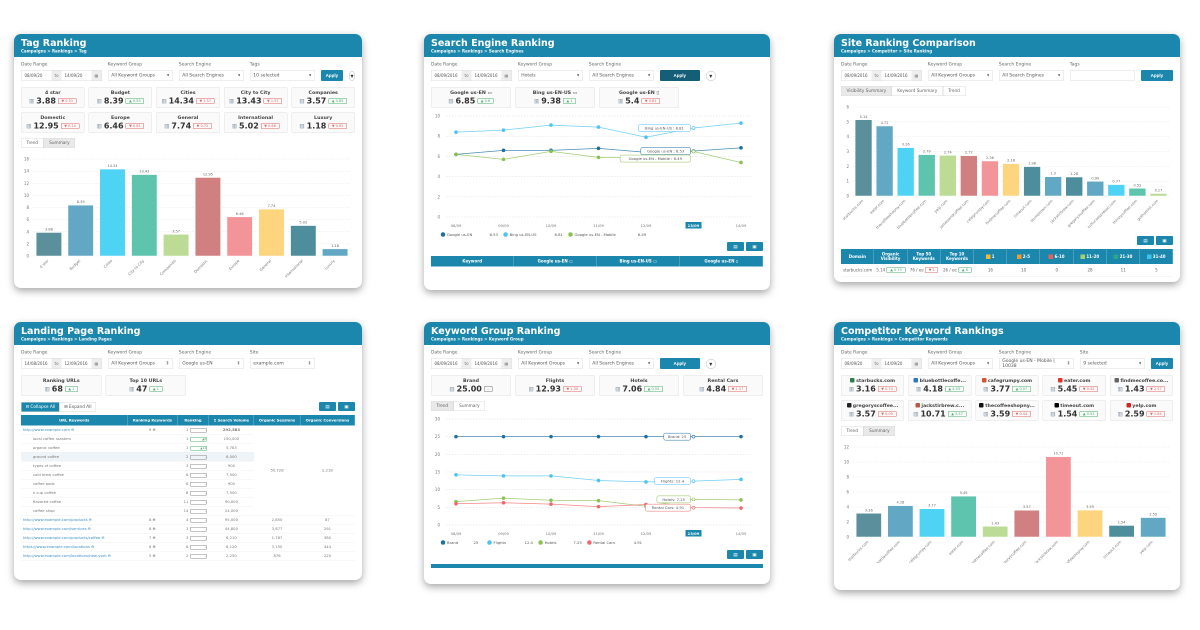  Describe the element at coordinates (323, 122) in the screenshot. I see `summary-tile: Luxury ▥ 1.18 ▼ 0.92` at that location.